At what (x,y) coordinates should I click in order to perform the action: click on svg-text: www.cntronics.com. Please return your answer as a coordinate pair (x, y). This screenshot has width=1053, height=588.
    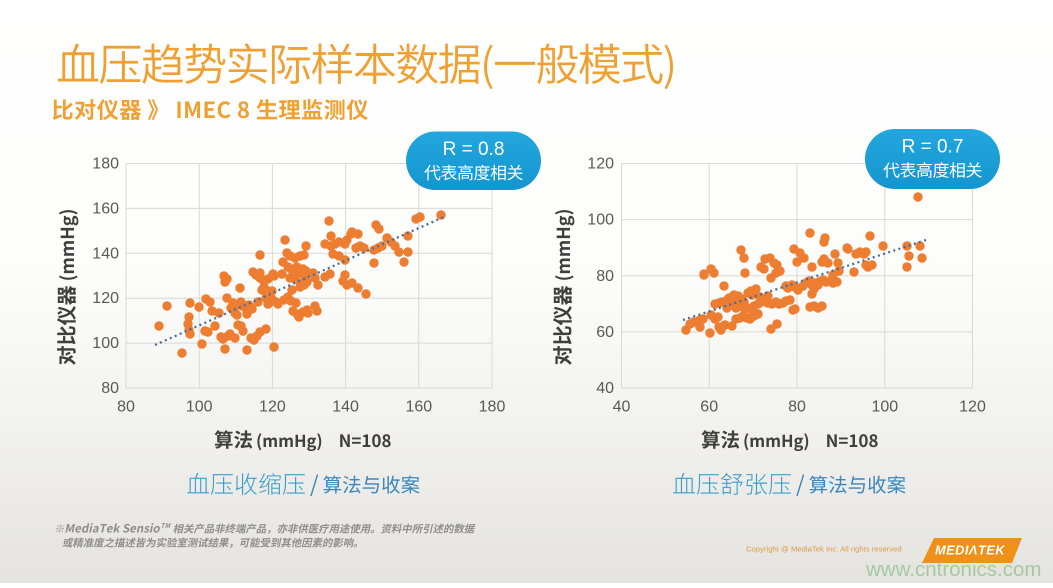
    Looking at the image, I should click on (953, 569).